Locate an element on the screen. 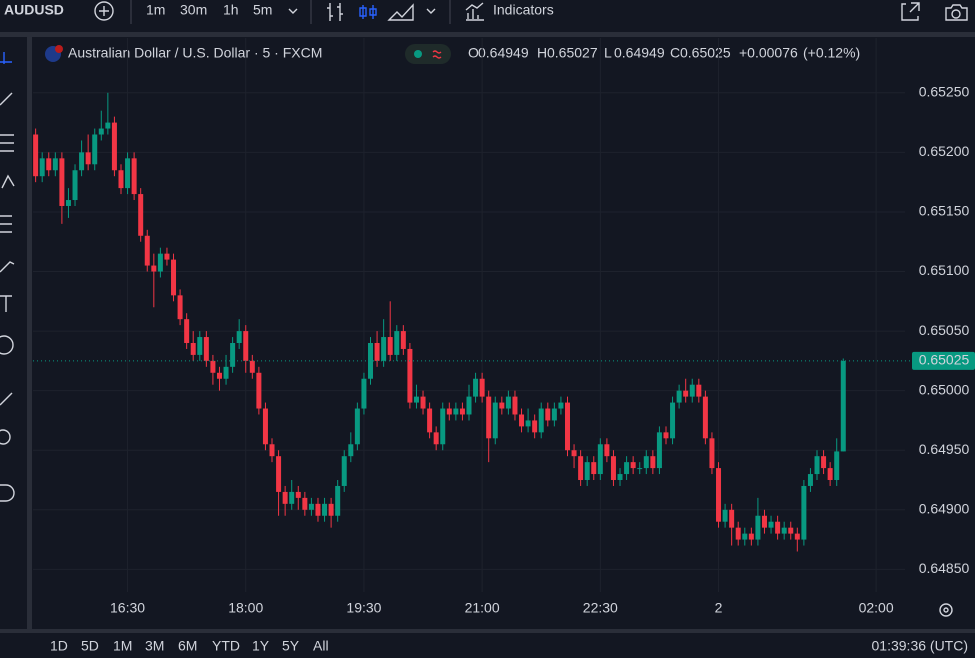 This screenshot has width=975, height=658. interval-button: 5m is located at coordinates (262, 10).